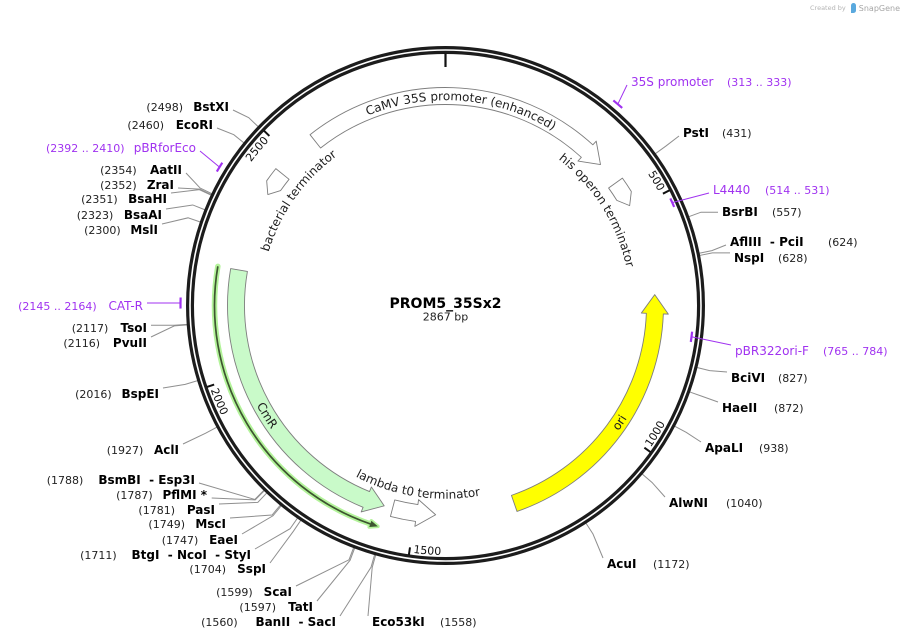  I want to click on snapgene-credit: Created by SnapGene, so click(855, 8).